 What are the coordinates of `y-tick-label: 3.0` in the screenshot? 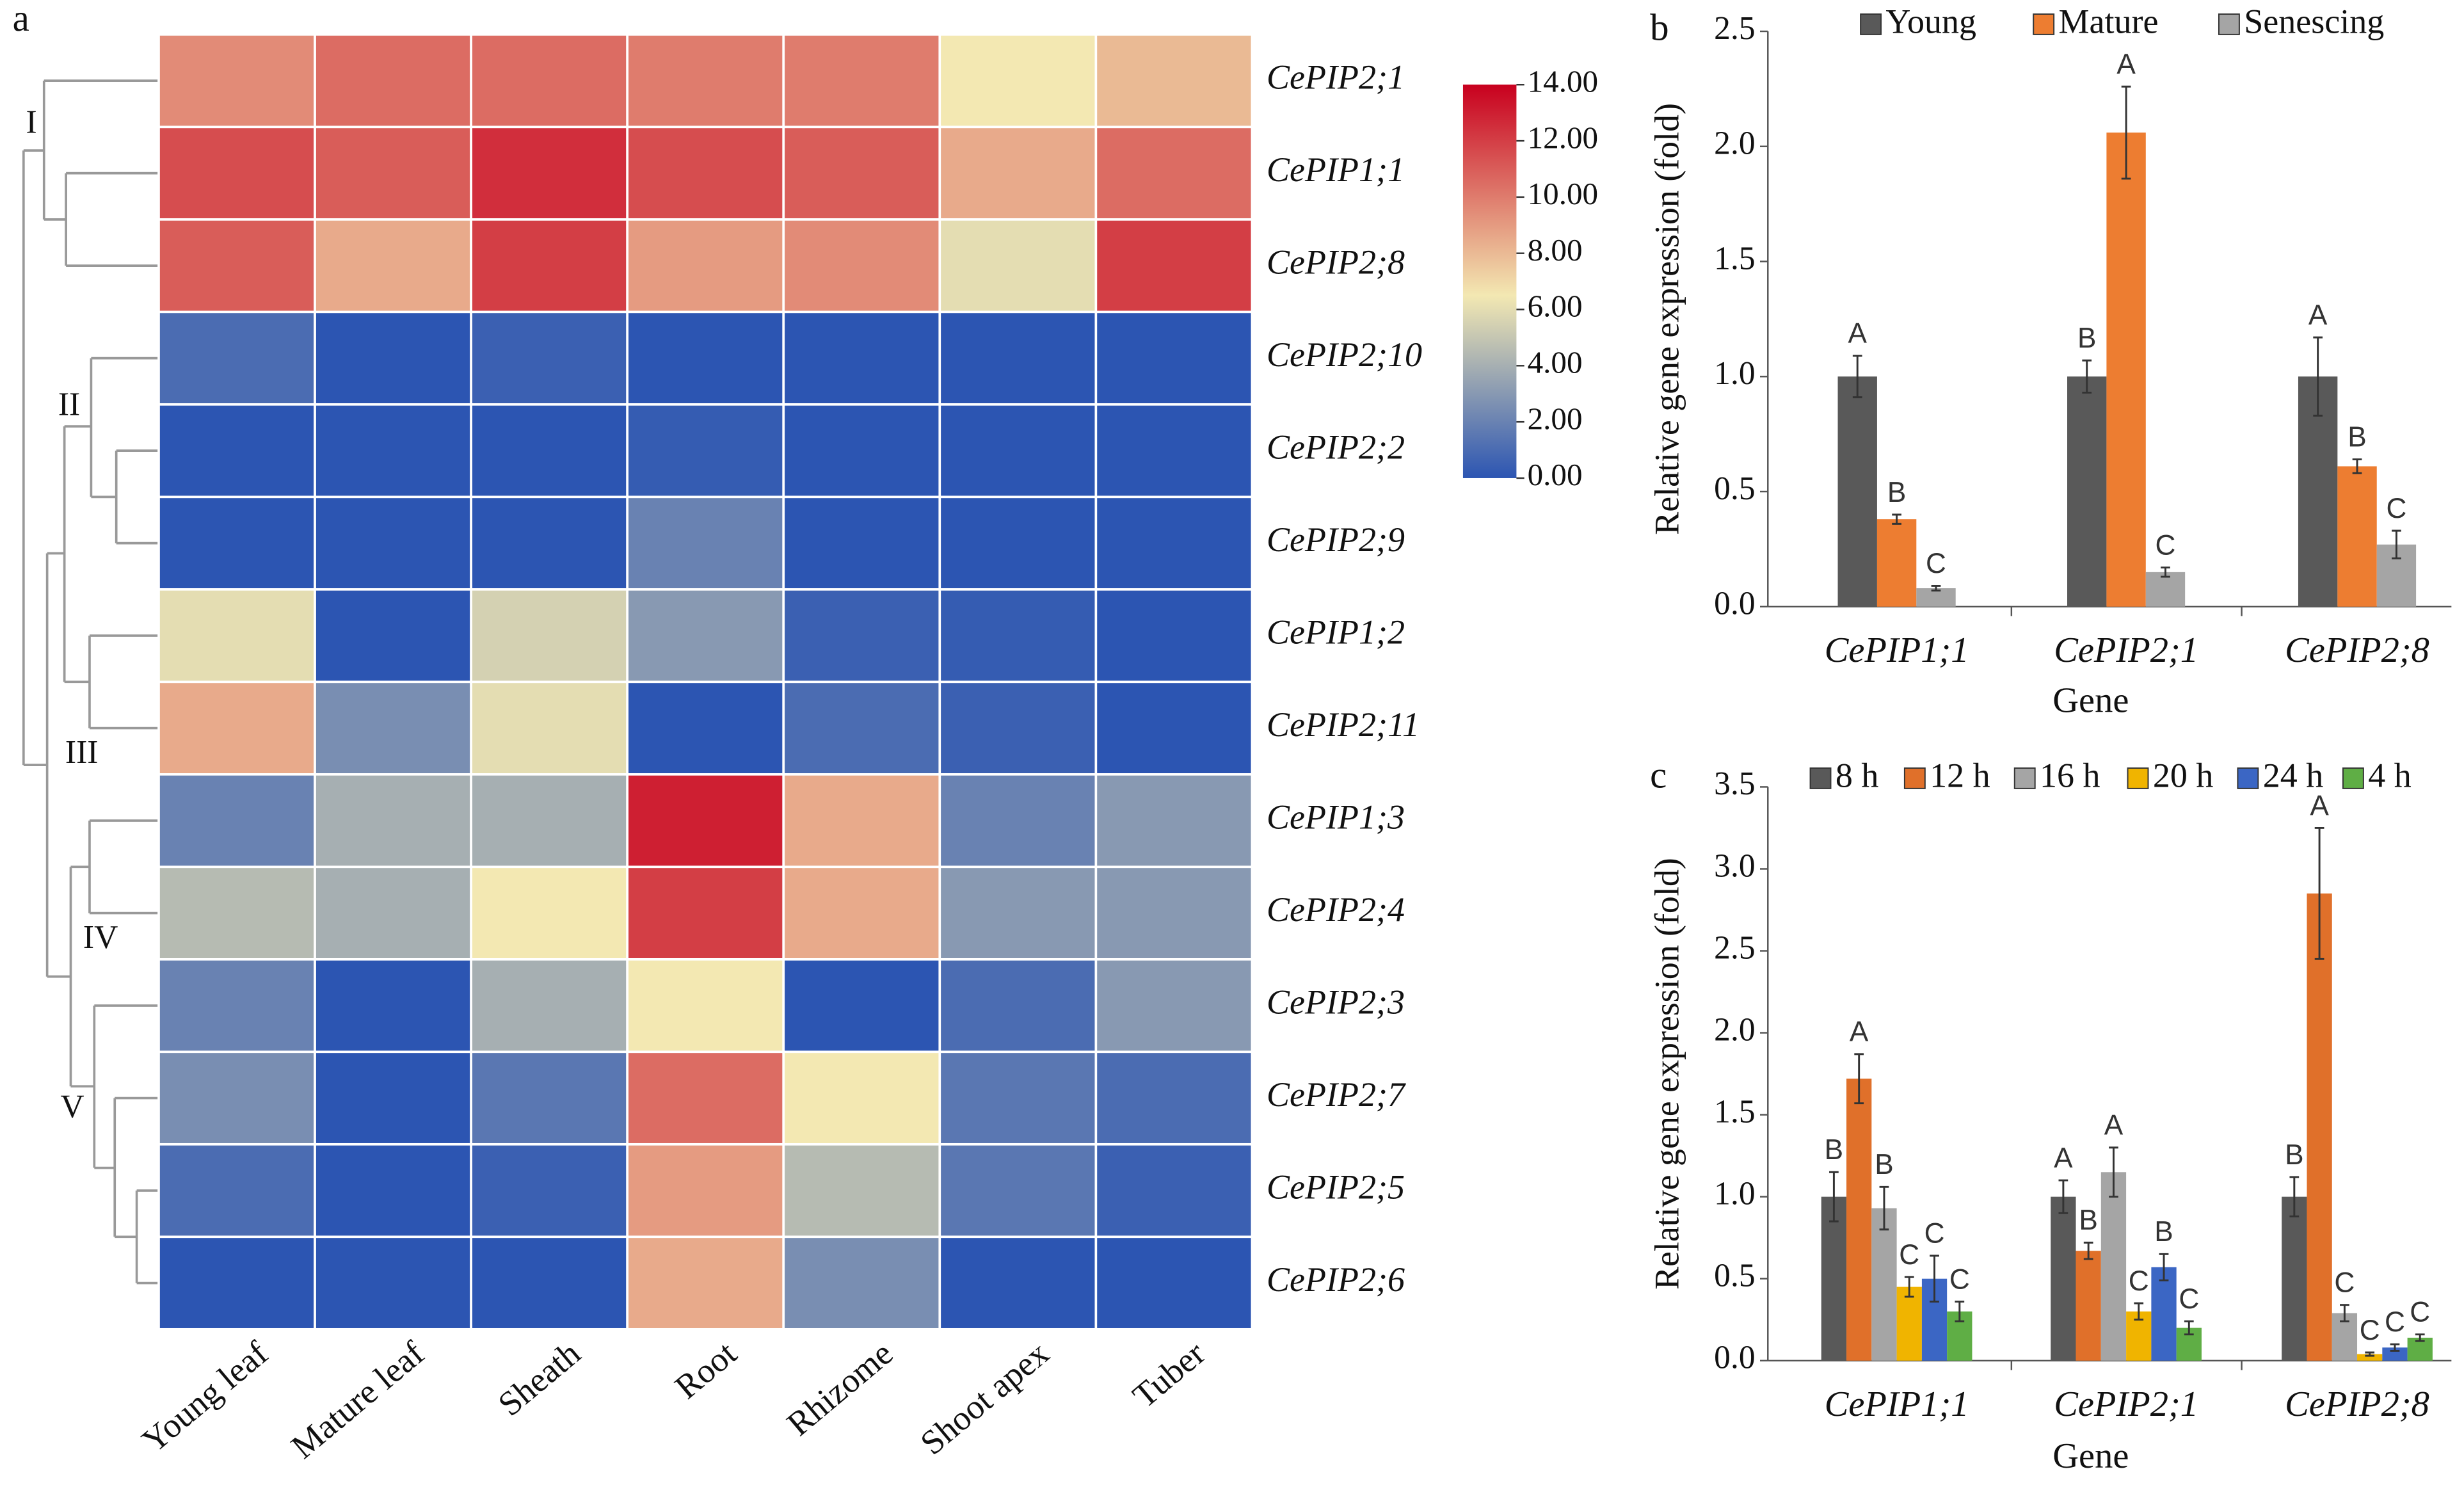 It's located at (1734, 865).